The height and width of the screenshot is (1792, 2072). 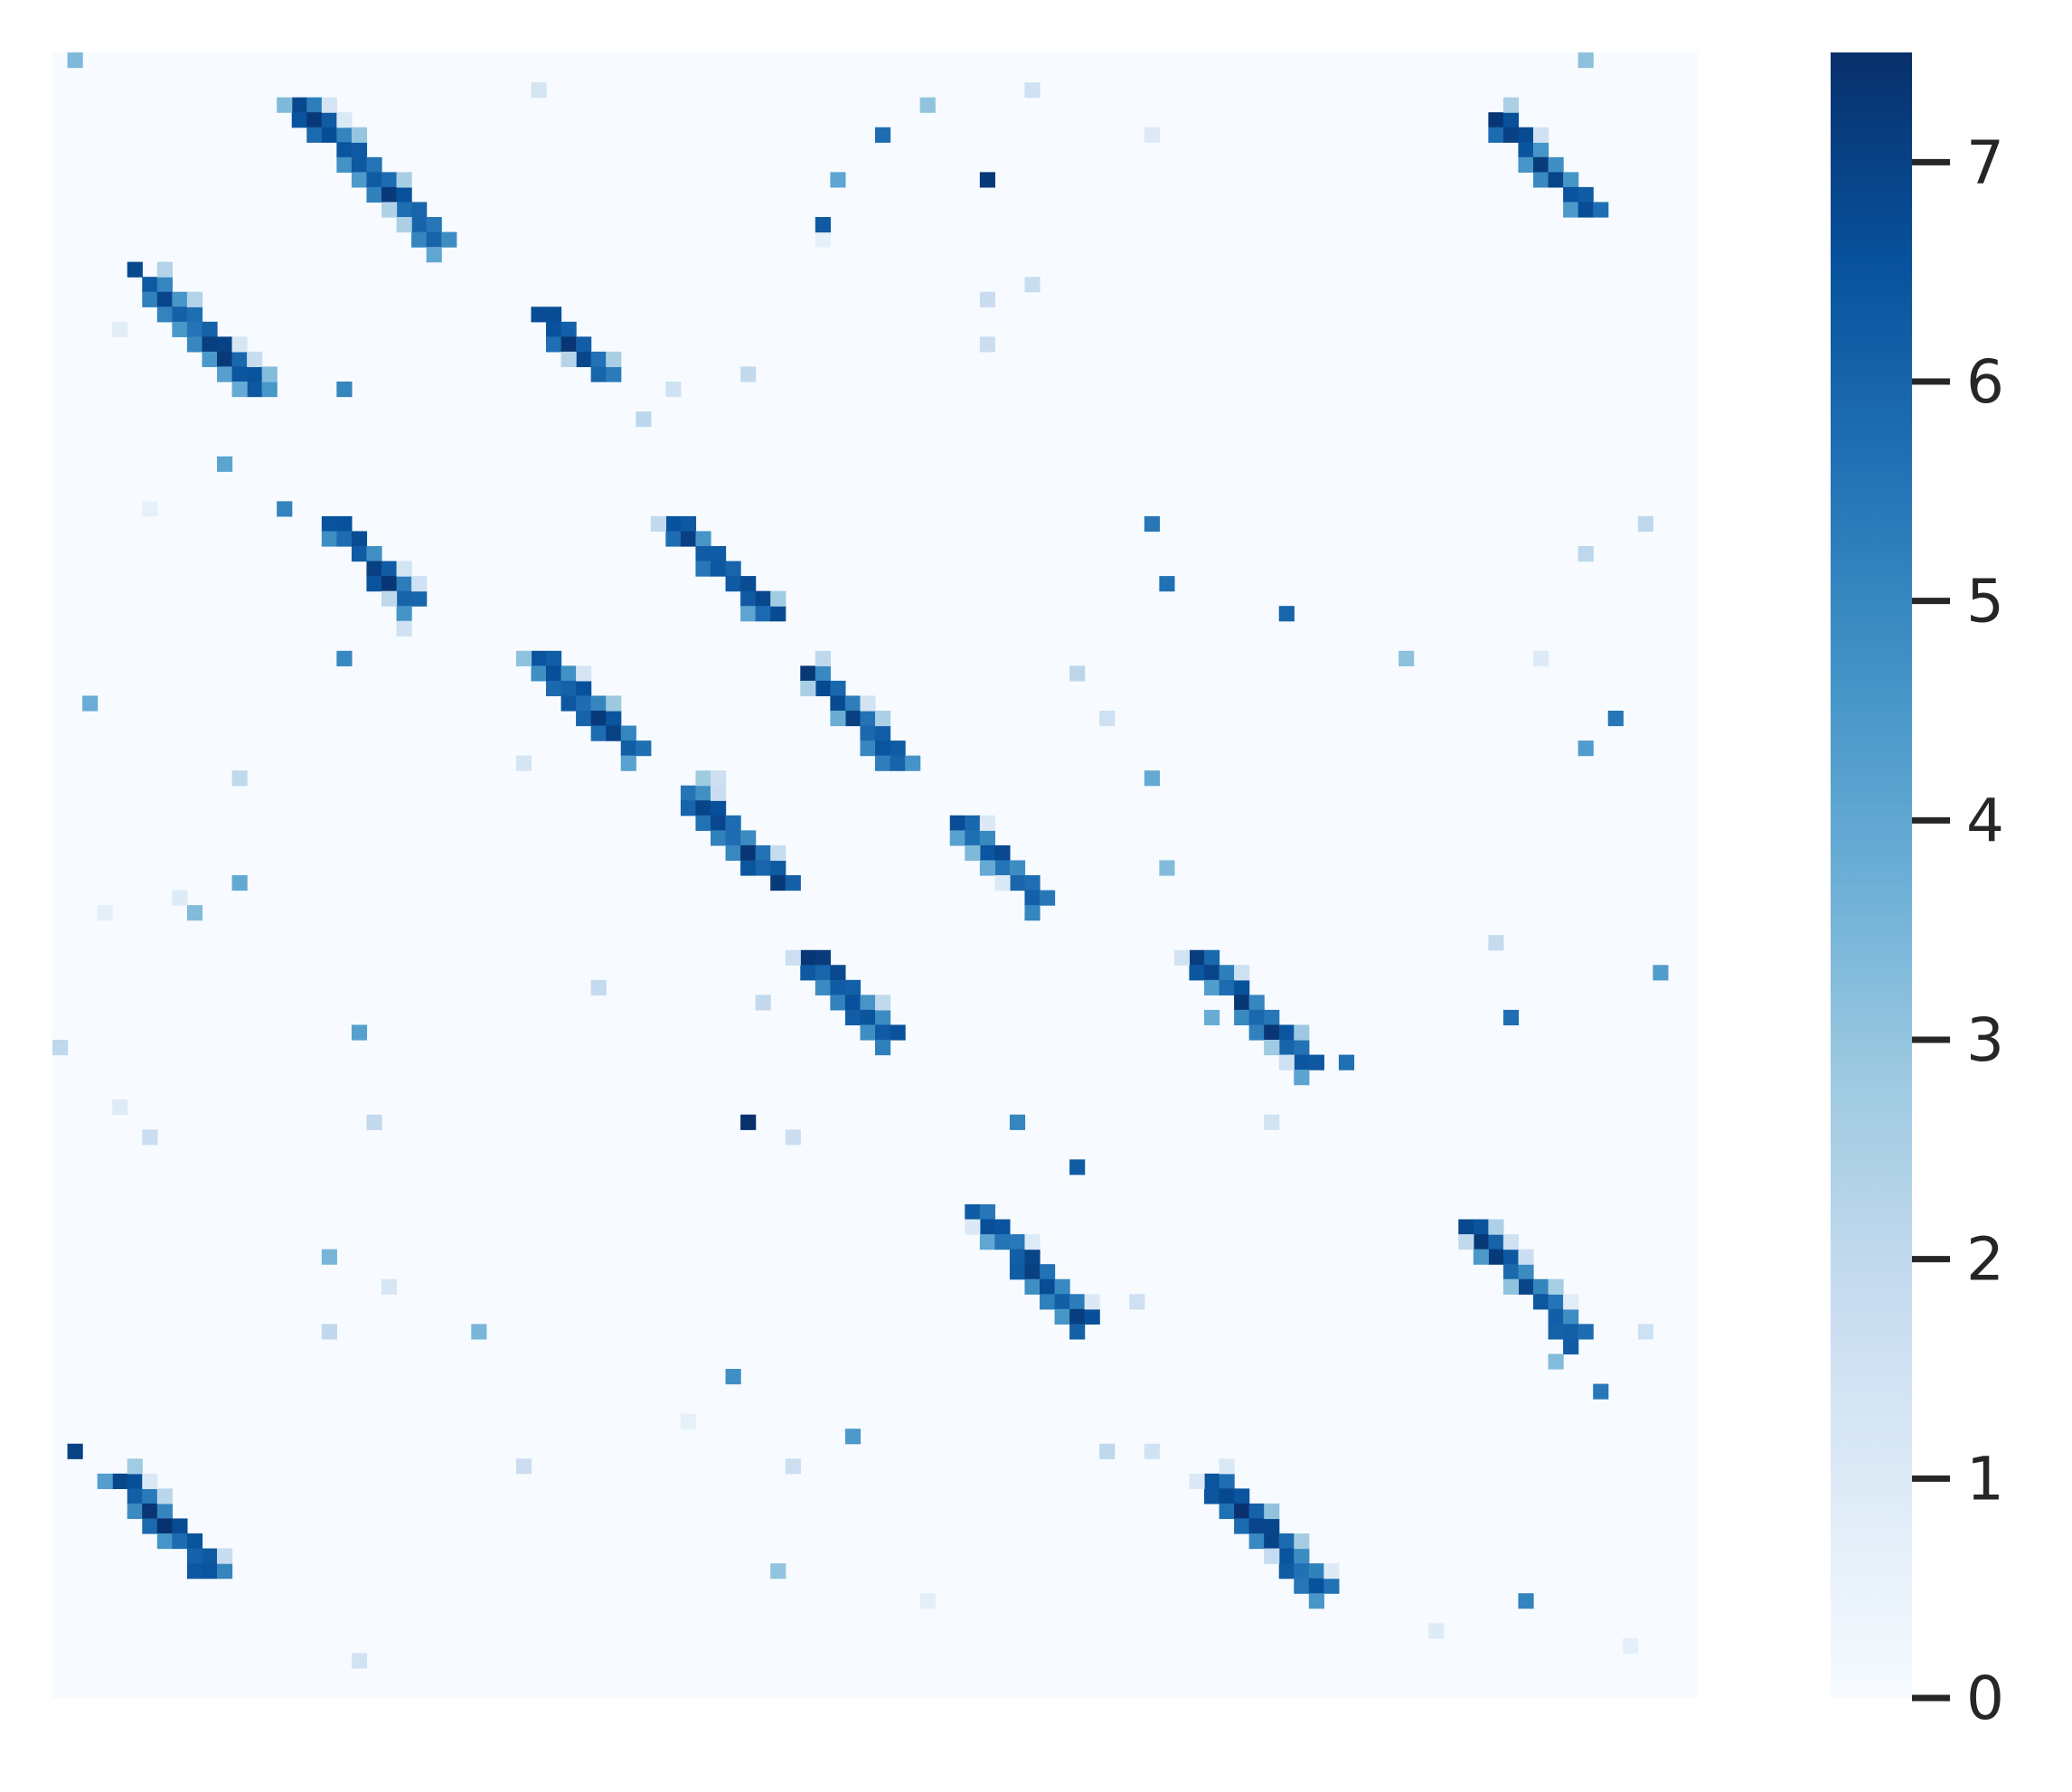 I want to click on colorbar-tick-label: 5, so click(x=1985, y=602).